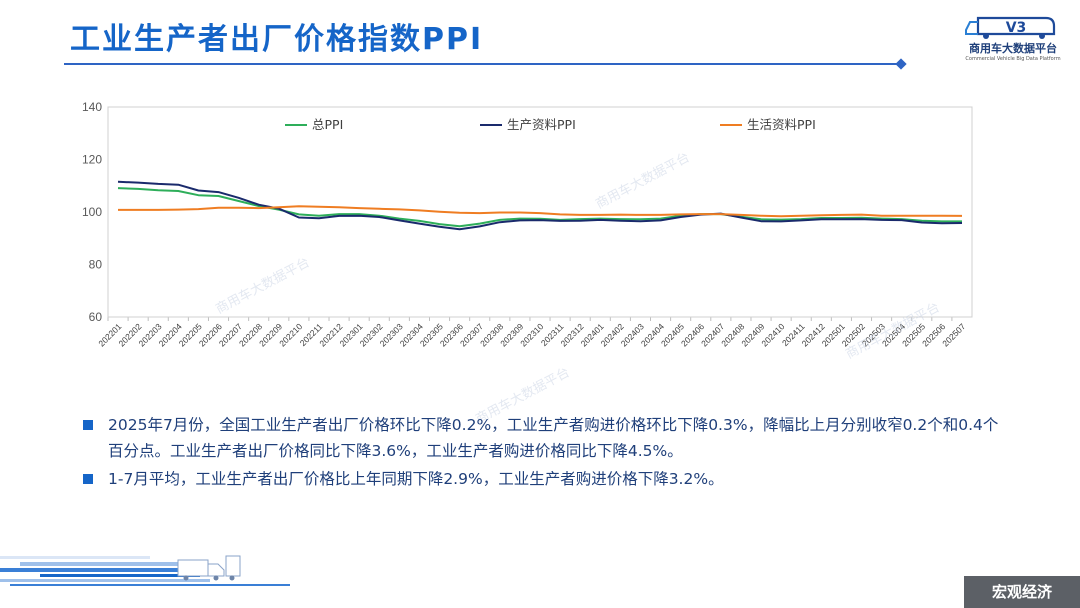 This screenshot has height=608, width=1080. I want to click on truck-logo-icon: V3, so click(1010, 27).